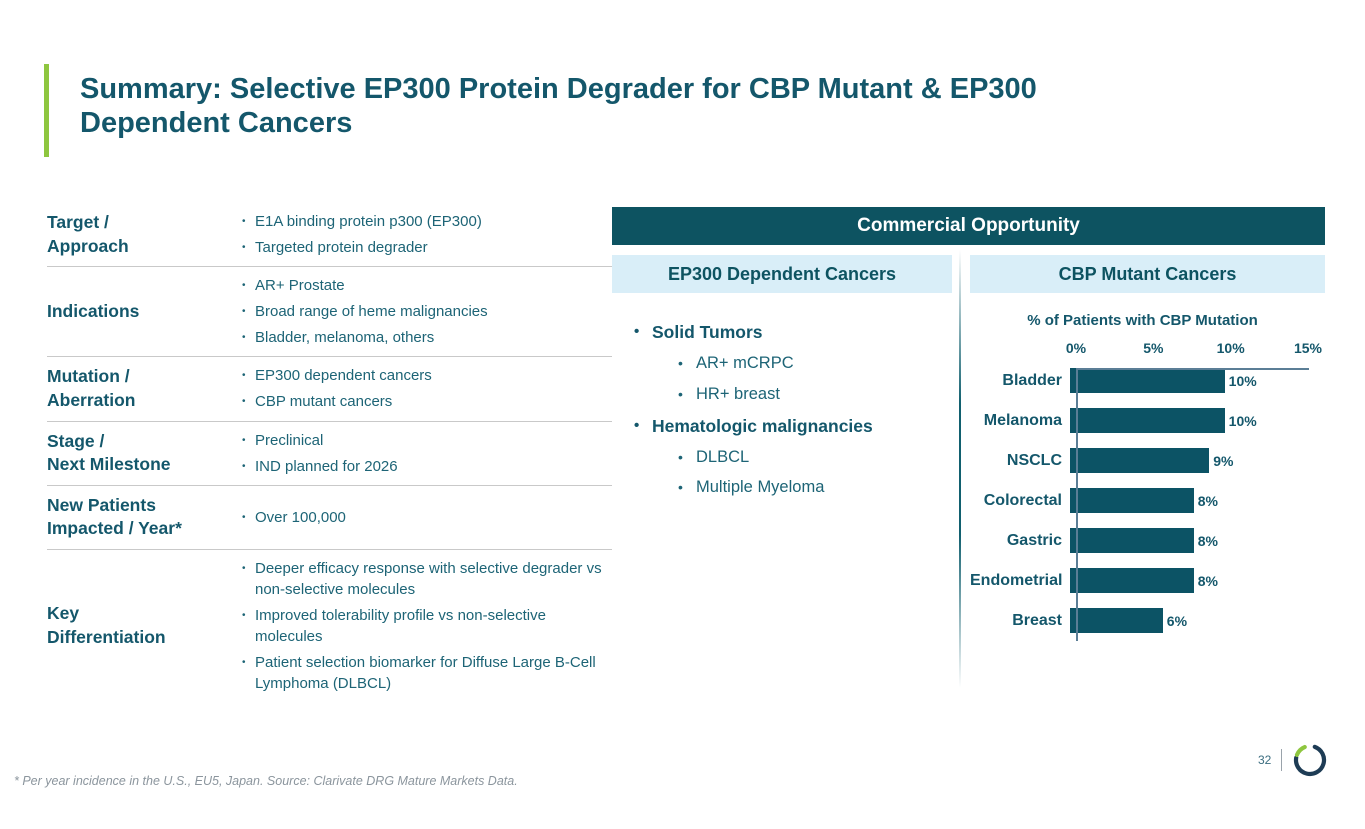  I want to click on bullet-item: E1A binding protein p300 (EP300), so click(423, 221).